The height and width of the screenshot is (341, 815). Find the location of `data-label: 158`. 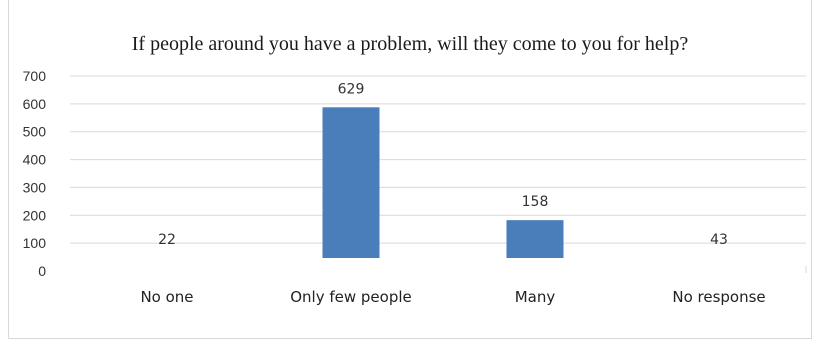

data-label: 158 is located at coordinates (535, 202).